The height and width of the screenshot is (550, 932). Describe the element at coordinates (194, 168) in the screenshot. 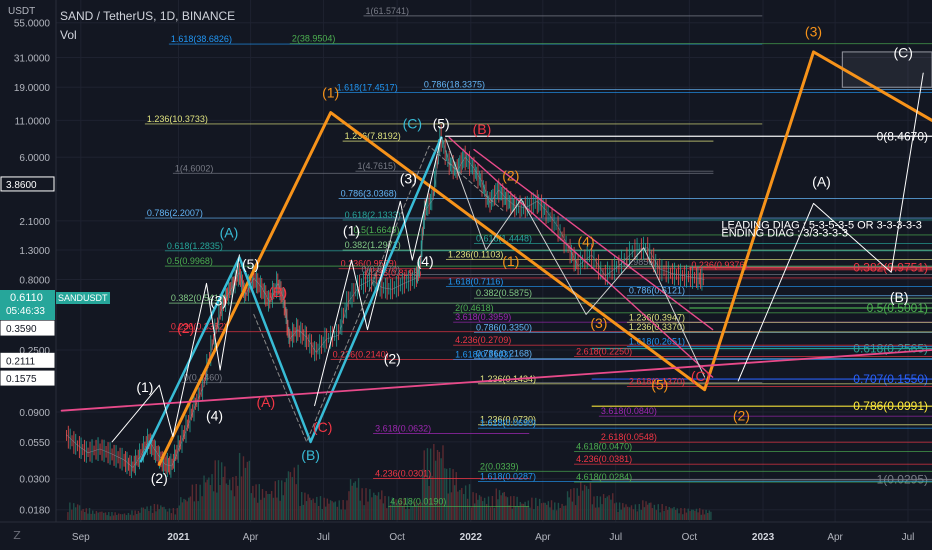

I see `fib-level-label: 1(4.6002)` at that location.